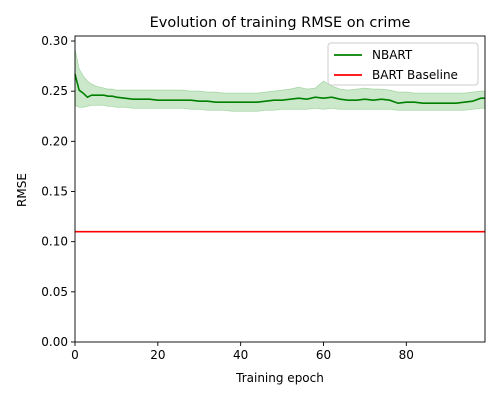 The width and height of the screenshot is (500, 400). Describe the element at coordinates (54, 192) in the screenshot. I see `y-tick-label: 0.15` at that location.